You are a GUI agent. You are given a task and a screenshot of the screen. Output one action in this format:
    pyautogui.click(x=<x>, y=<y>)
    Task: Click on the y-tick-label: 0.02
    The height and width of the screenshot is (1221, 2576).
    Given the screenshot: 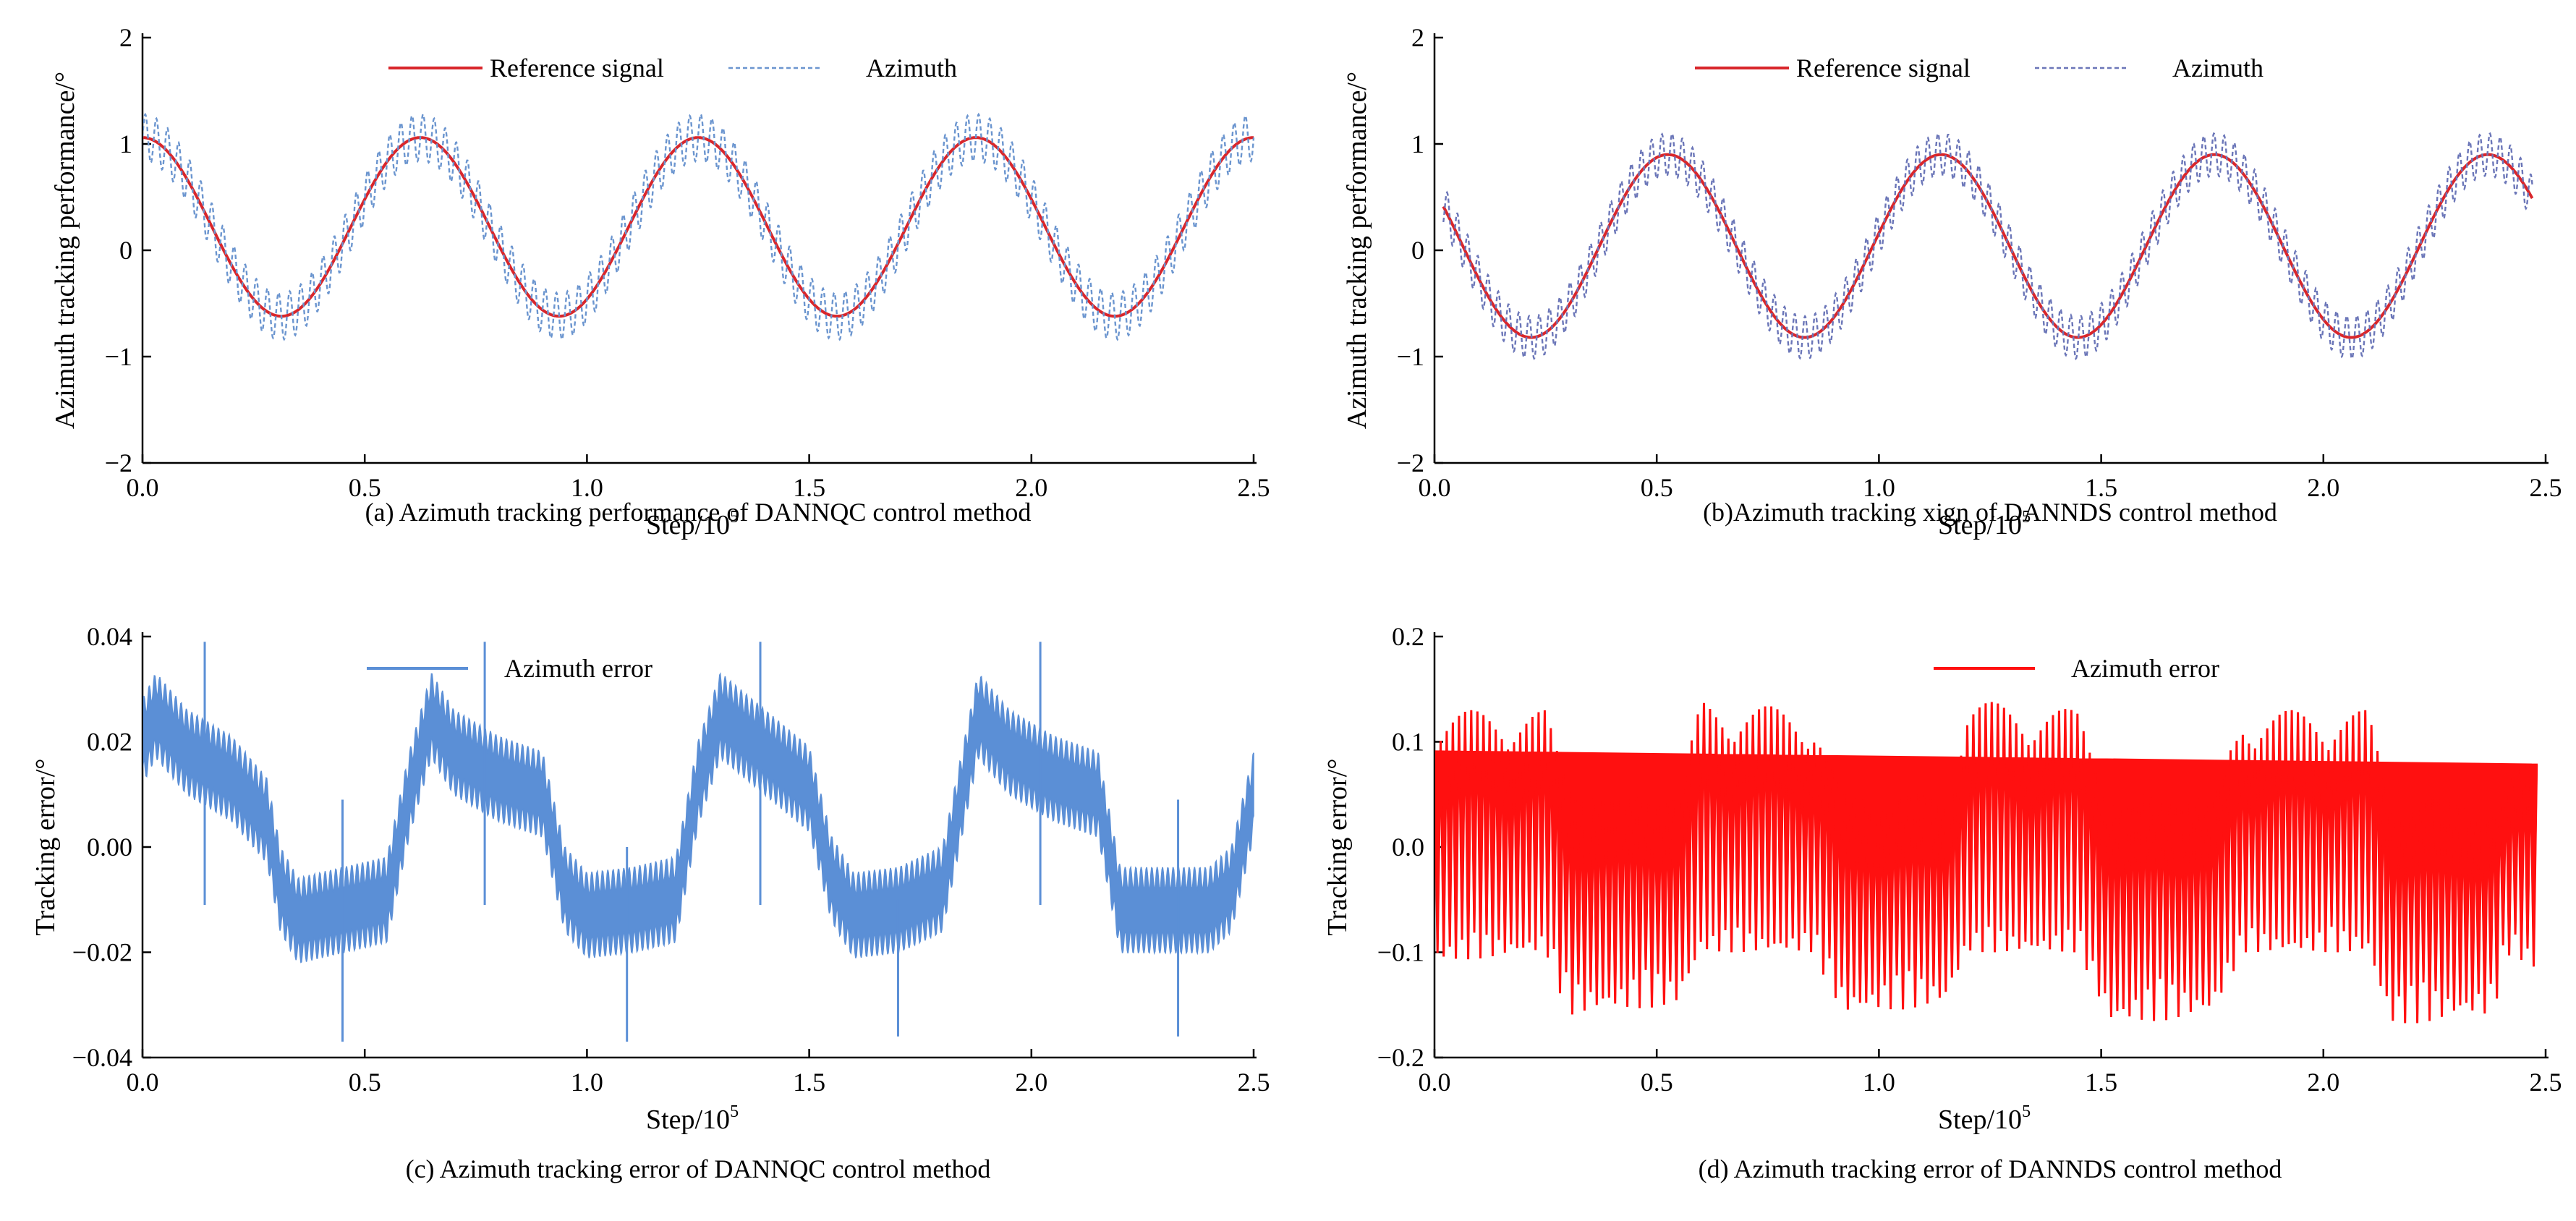 What is the action you would take?
    pyautogui.click(x=109, y=742)
    